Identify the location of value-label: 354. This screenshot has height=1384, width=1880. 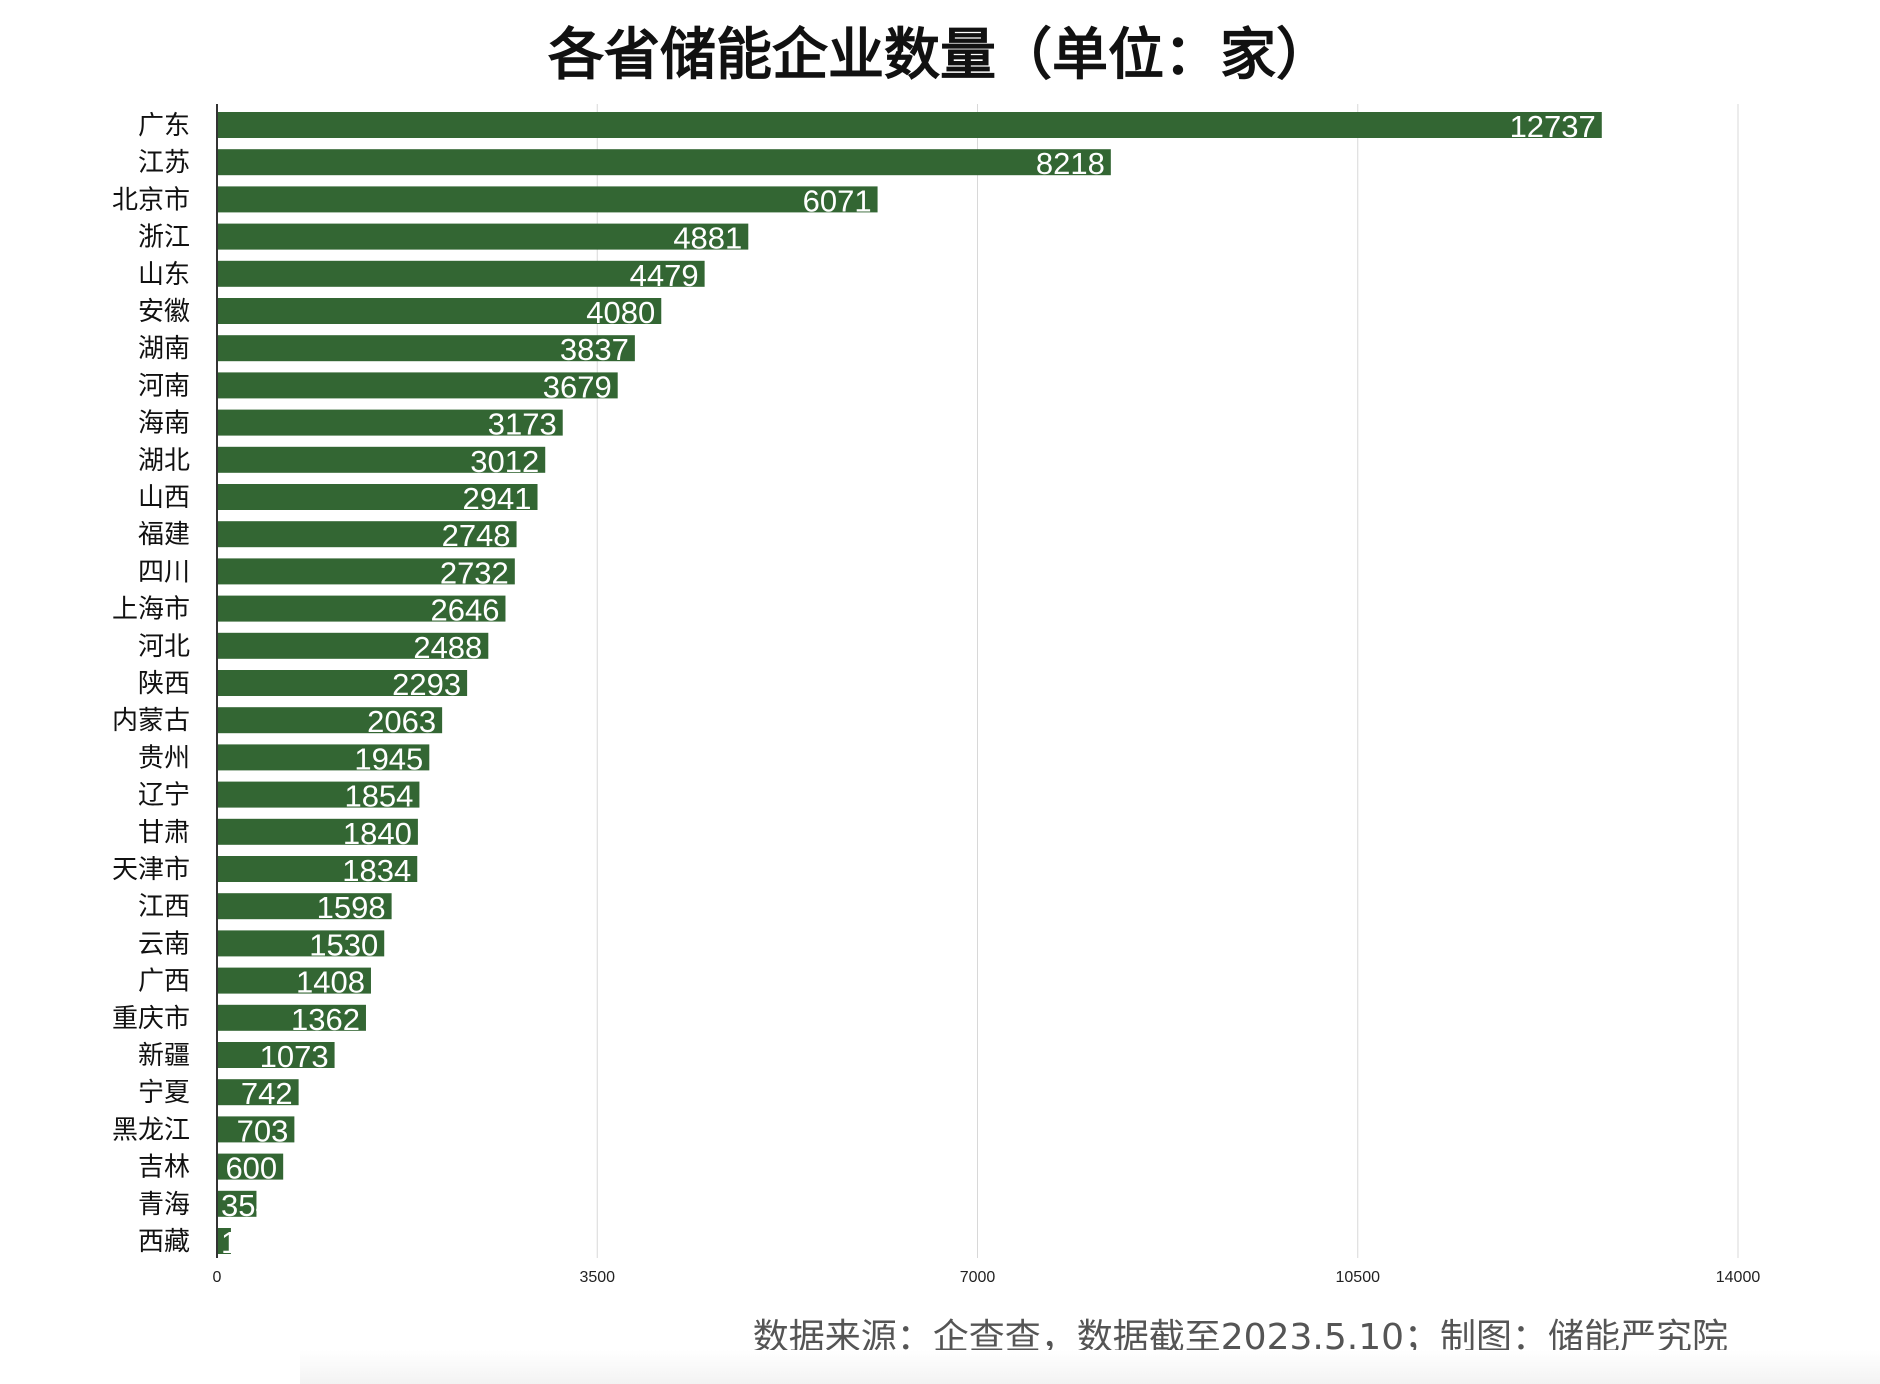
(247, 1205).